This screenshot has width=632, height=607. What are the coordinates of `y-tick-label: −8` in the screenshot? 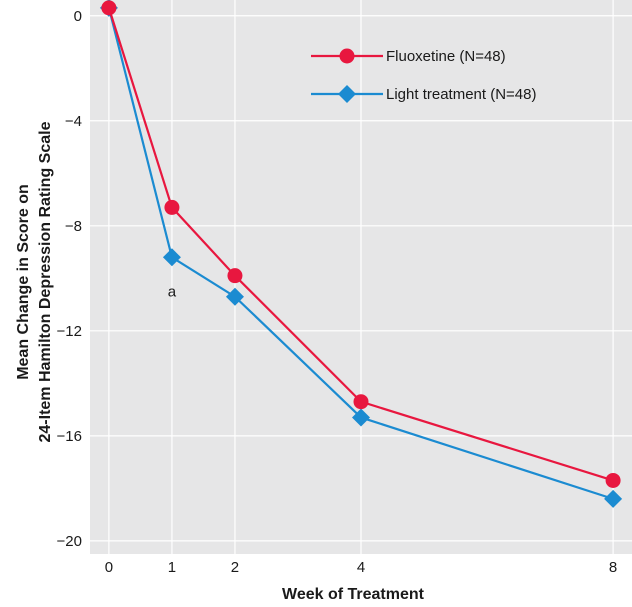 It's located at (73, 226).